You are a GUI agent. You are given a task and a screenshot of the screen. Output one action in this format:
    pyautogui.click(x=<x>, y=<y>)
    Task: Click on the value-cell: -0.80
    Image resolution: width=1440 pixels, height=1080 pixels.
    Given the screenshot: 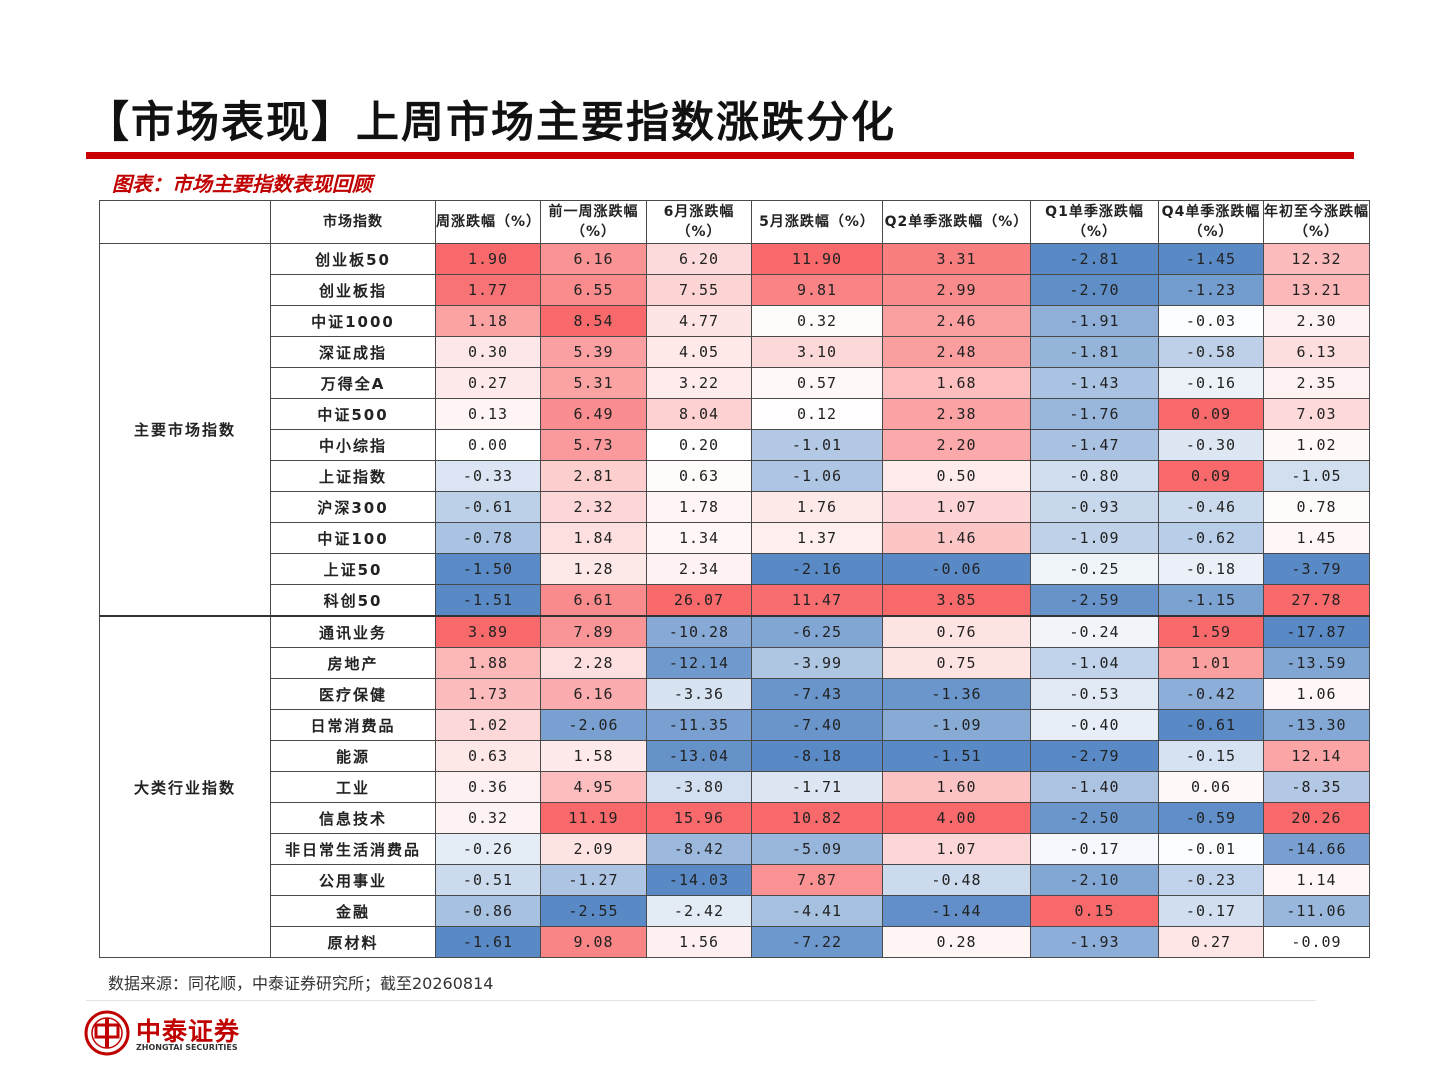 What is the action you would take?
    pyautogui.click(x=1094, y=476)
    